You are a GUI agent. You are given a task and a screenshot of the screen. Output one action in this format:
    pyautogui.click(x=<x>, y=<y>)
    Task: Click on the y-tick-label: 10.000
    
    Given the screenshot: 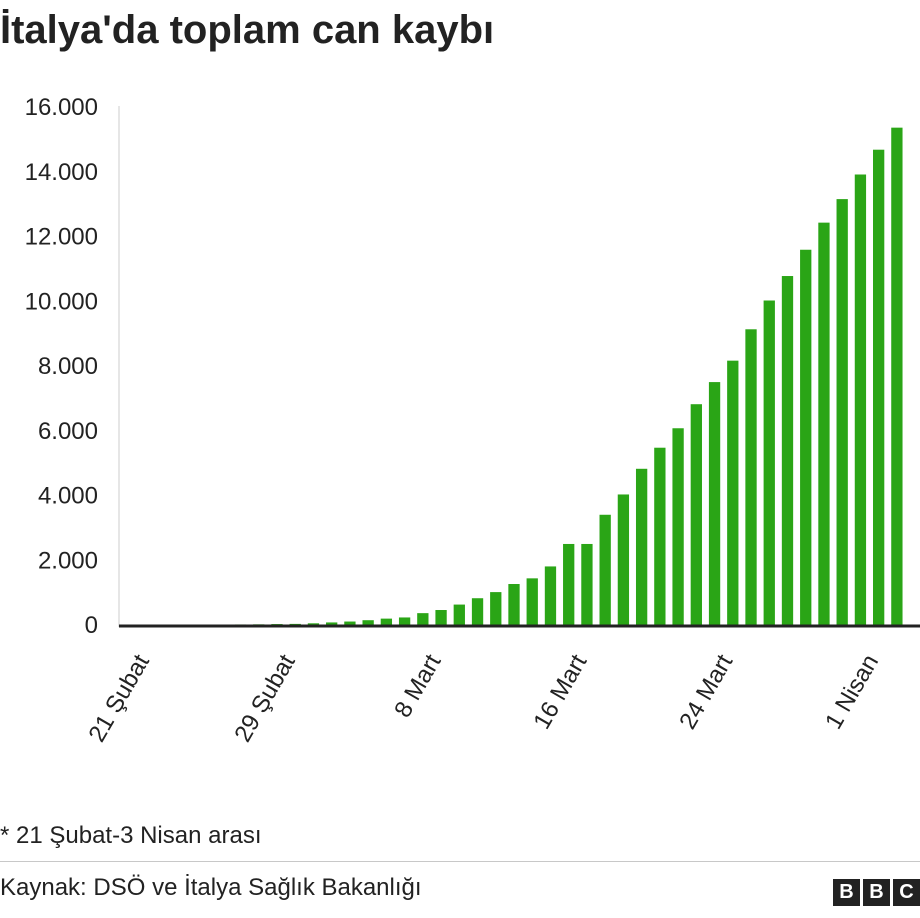 What is the action you would take?
    pyautogui.click(x=61, y=301)
    